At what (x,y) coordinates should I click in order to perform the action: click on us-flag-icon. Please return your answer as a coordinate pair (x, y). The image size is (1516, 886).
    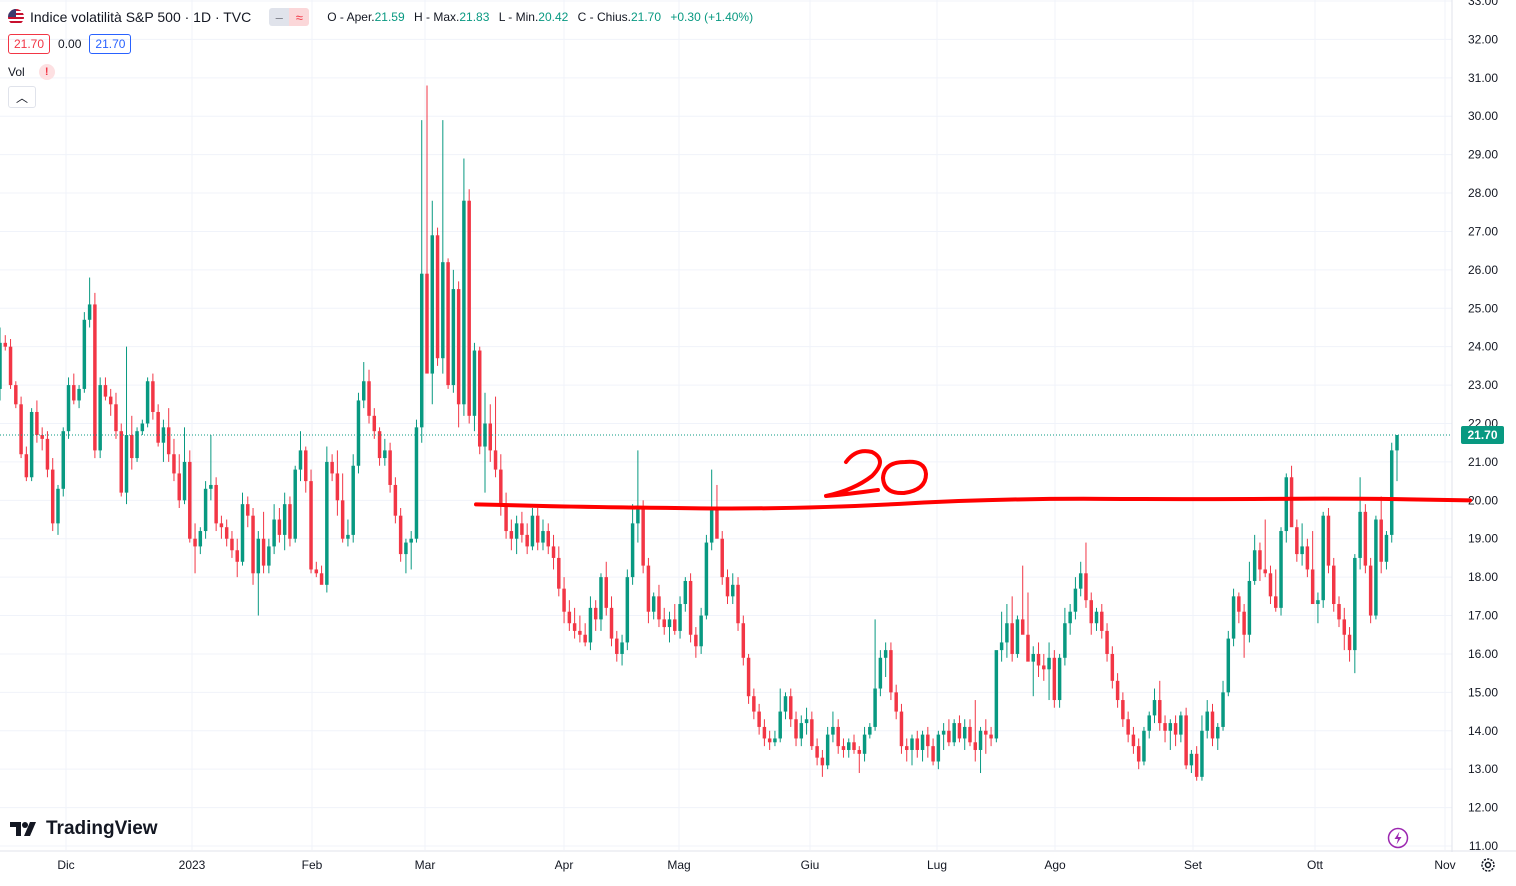
    Looking at the image, I should click on (16, 17).